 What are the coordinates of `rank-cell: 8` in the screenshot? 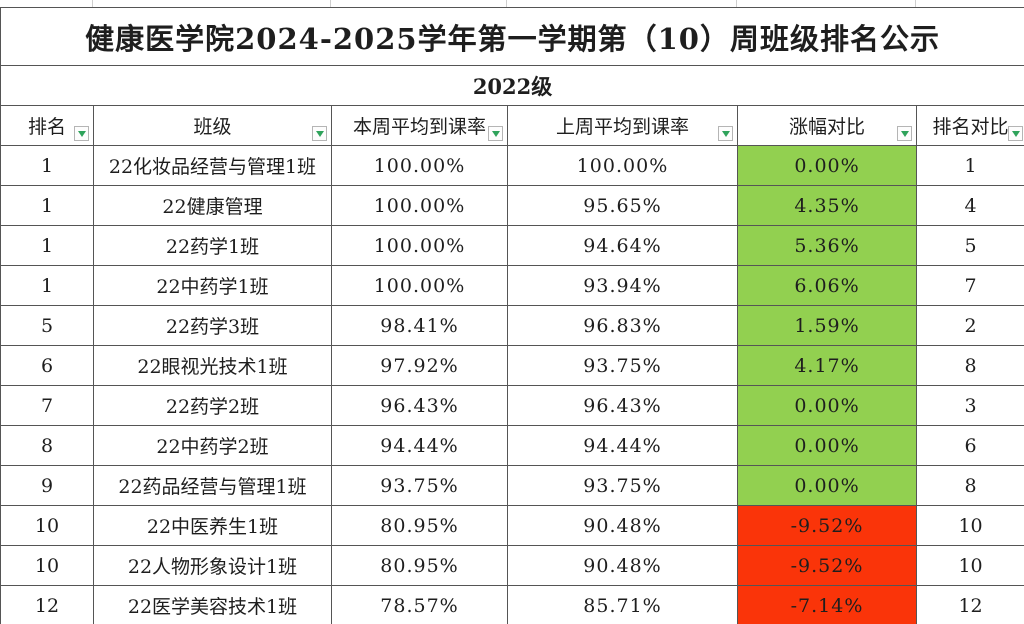 It's located at (47, 445).